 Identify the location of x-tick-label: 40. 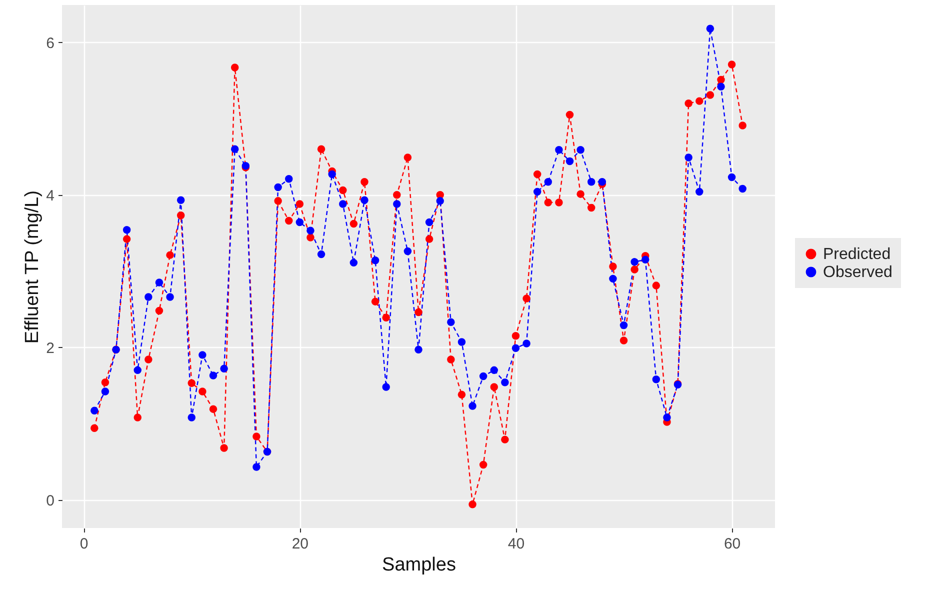
(516, 544).